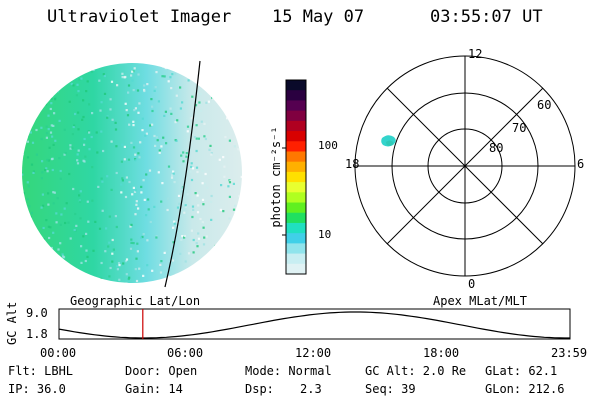 The image size is (600, 400). I want to click on info-glat: GLat: 62.1, so click(521, 371).